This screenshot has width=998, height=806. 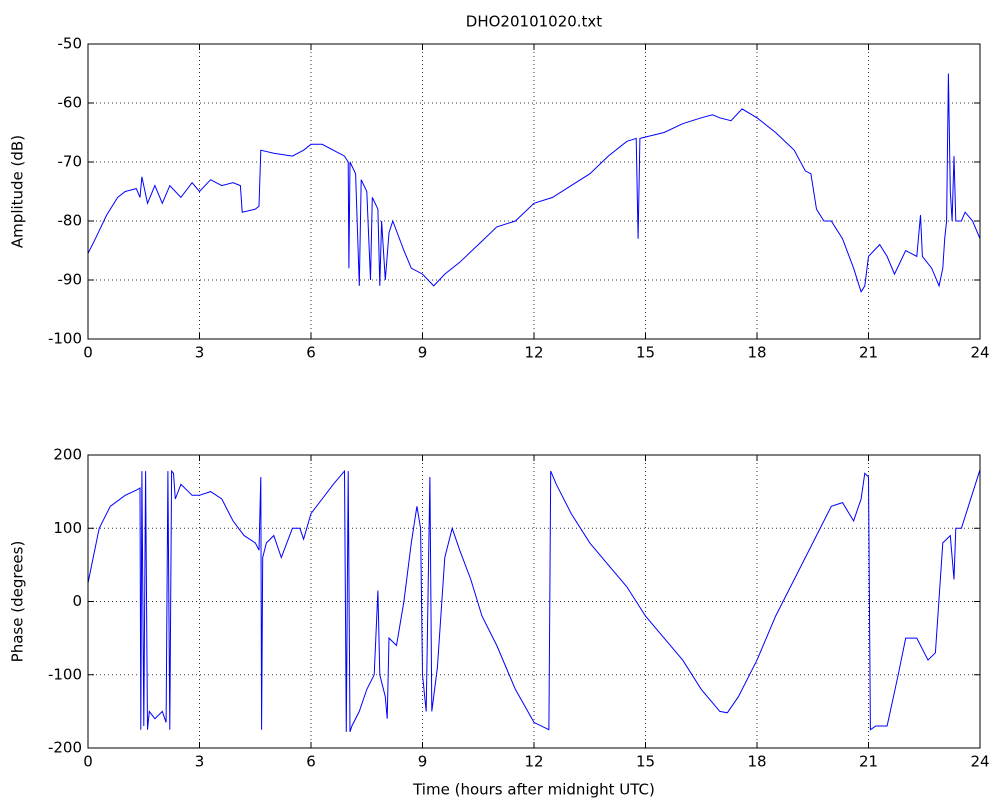 I want to click on y-tick-label: -200, so click(x=65, y=748).